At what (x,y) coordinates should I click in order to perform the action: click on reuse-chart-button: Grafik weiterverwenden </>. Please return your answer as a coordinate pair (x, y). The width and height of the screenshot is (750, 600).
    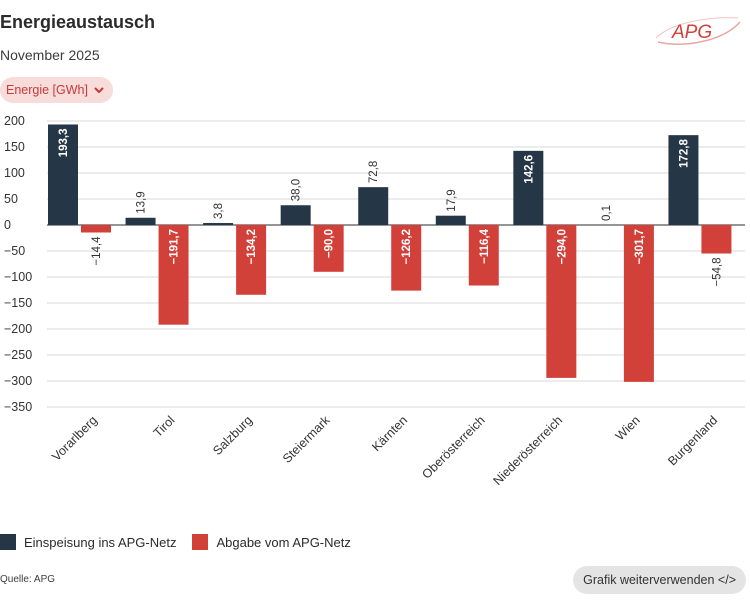
    Looking at the image, I should click on (659, 580).